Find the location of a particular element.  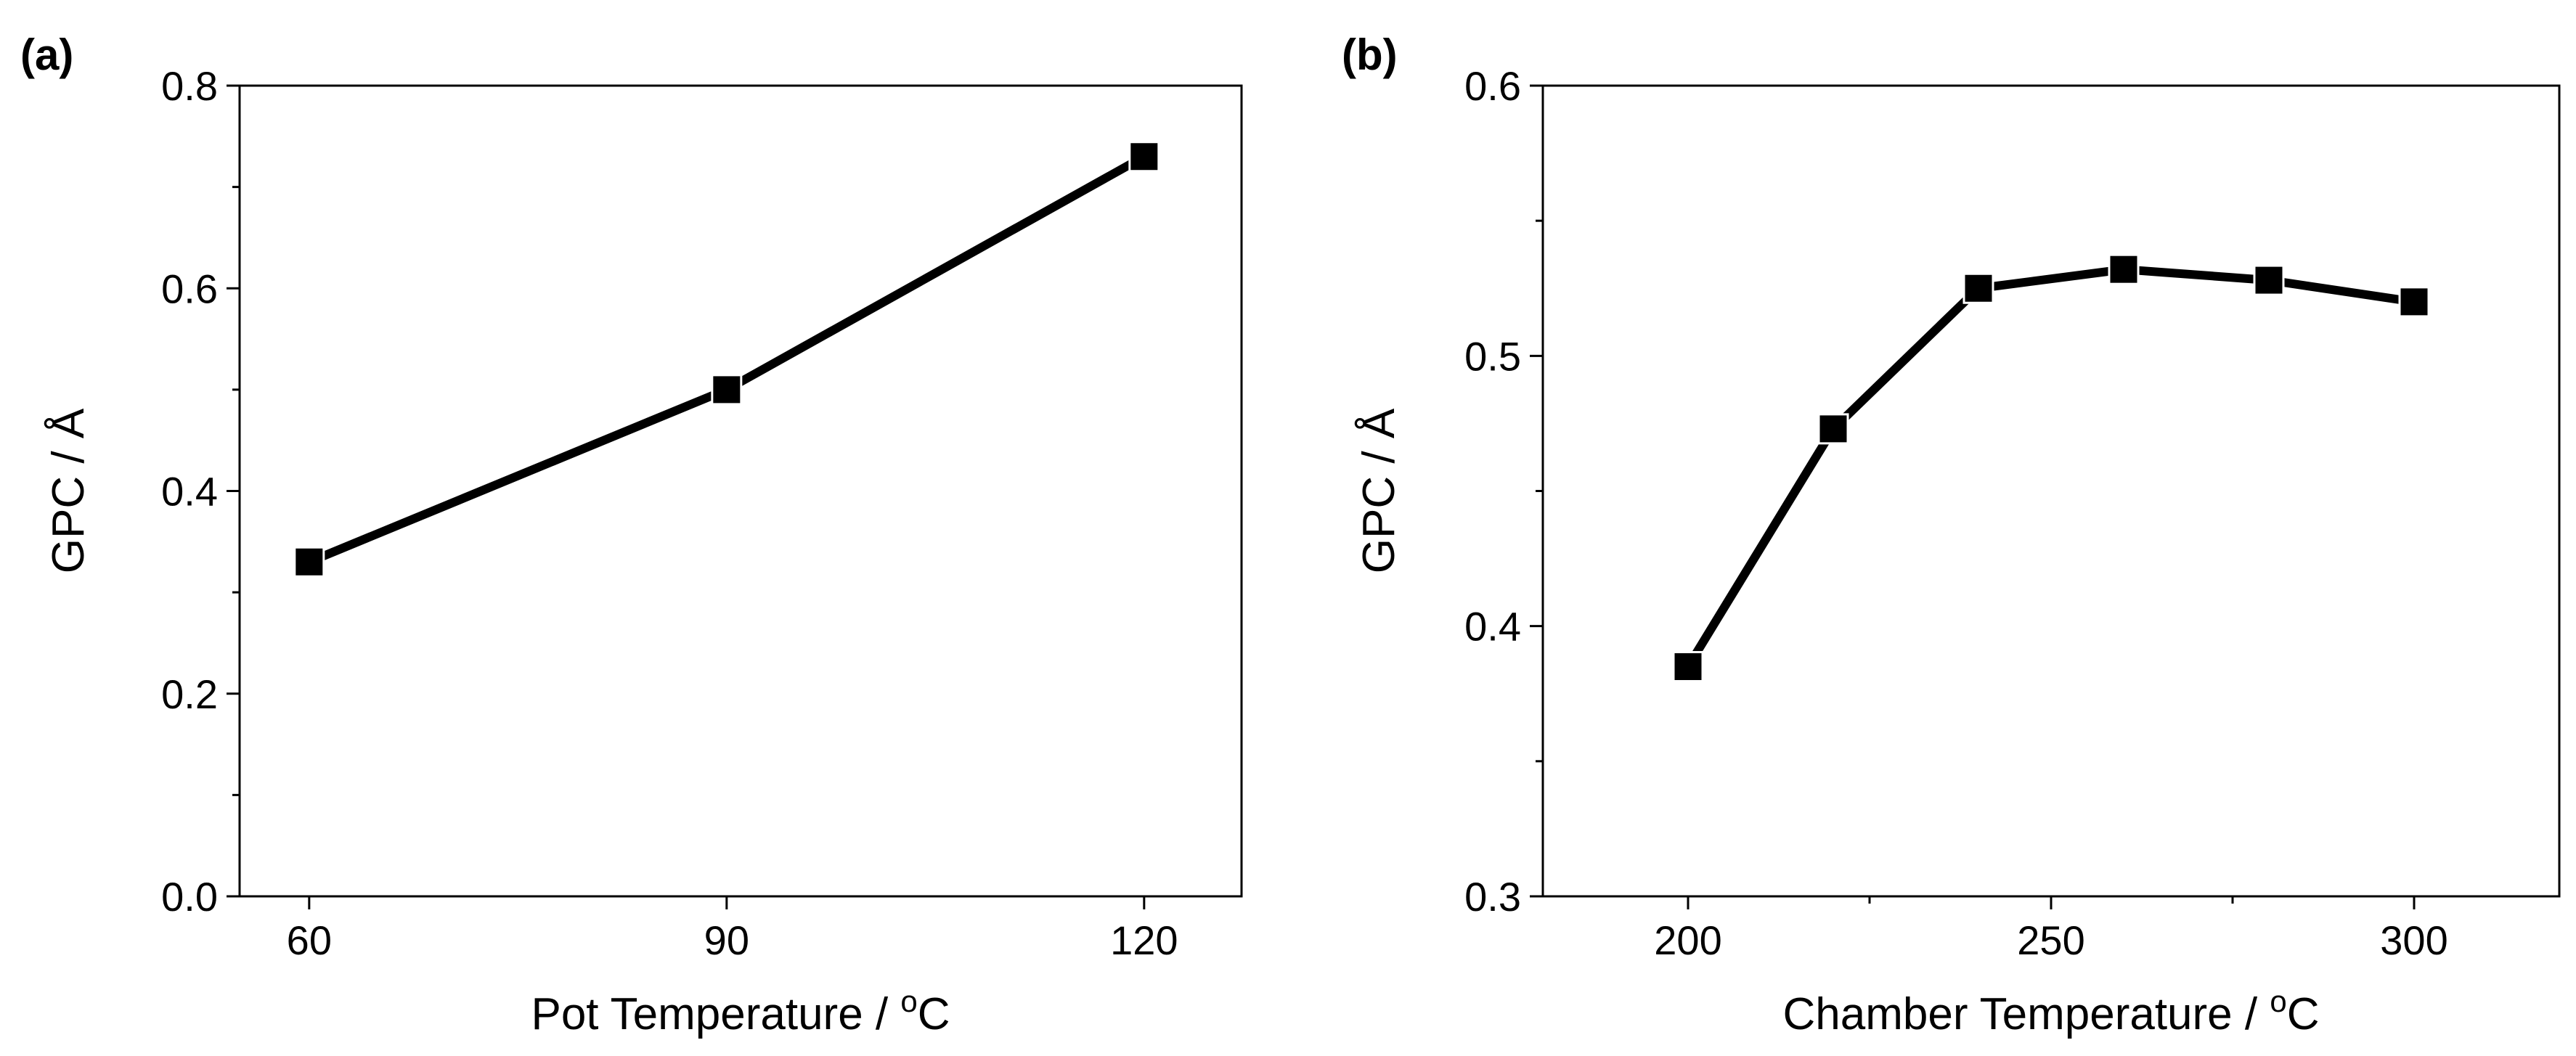

x-axis-label: Pot Temperature / oC is located at coordinates (740, 1012).